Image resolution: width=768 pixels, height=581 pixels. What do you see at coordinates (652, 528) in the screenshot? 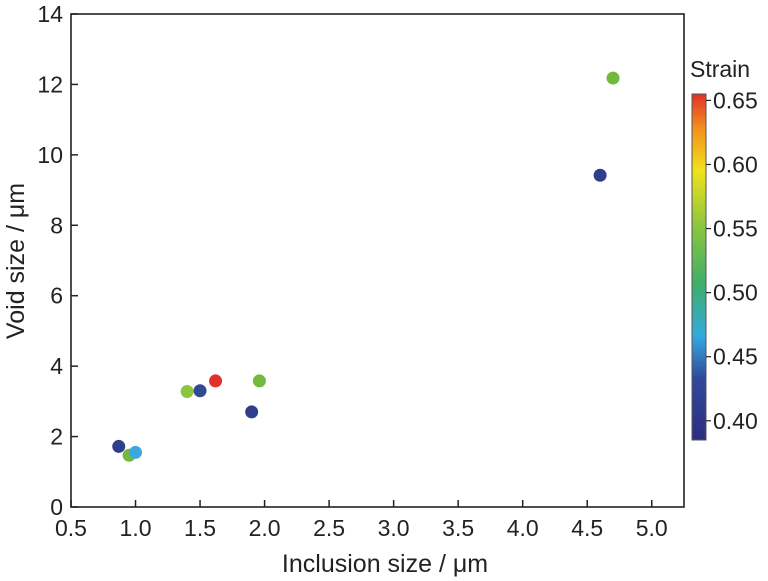
I see `x-tick-label: 5.0` at bounding box center [652, 528].